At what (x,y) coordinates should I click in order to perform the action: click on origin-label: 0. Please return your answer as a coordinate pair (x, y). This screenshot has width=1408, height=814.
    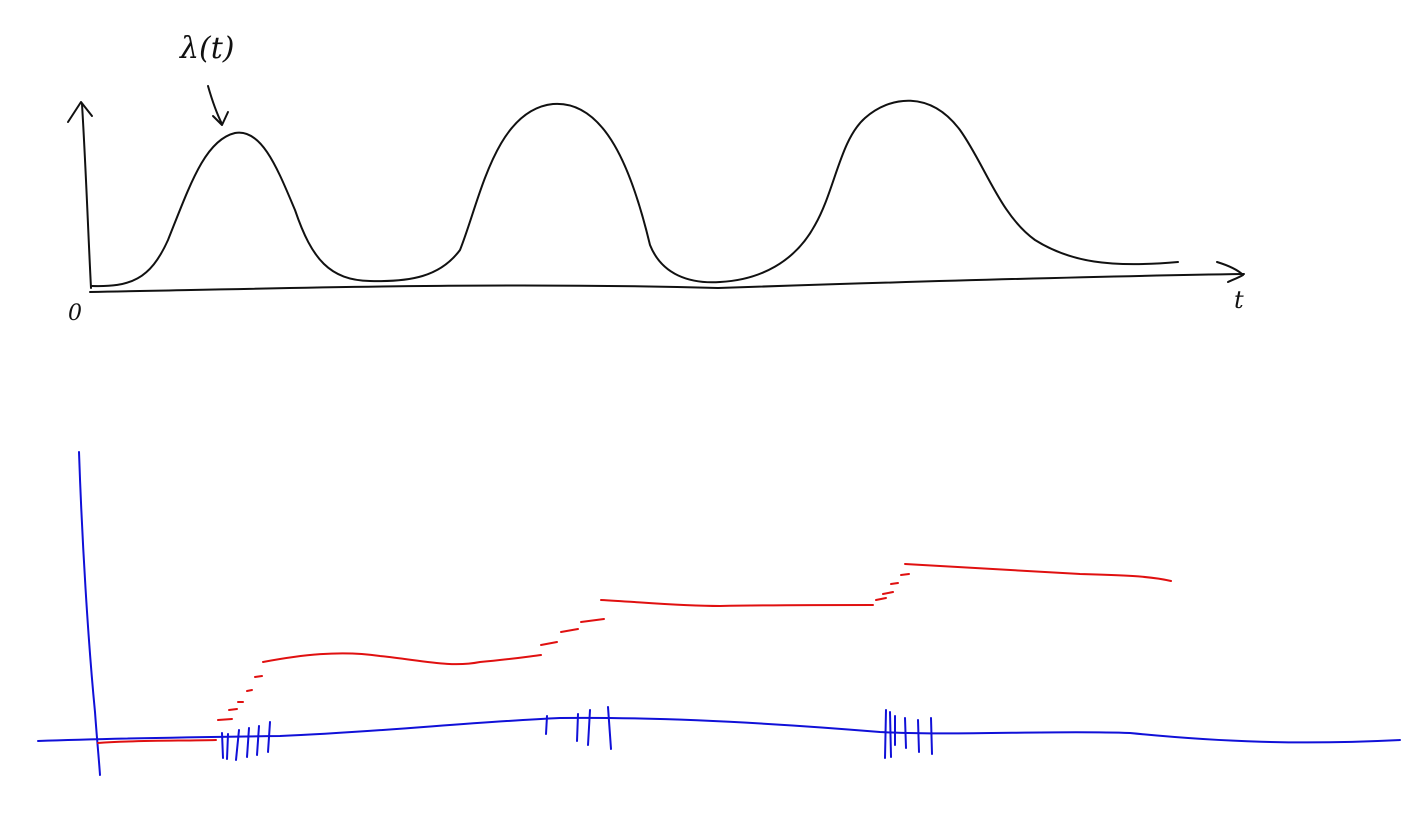
    Looking at the image, I should click on (75, 313).